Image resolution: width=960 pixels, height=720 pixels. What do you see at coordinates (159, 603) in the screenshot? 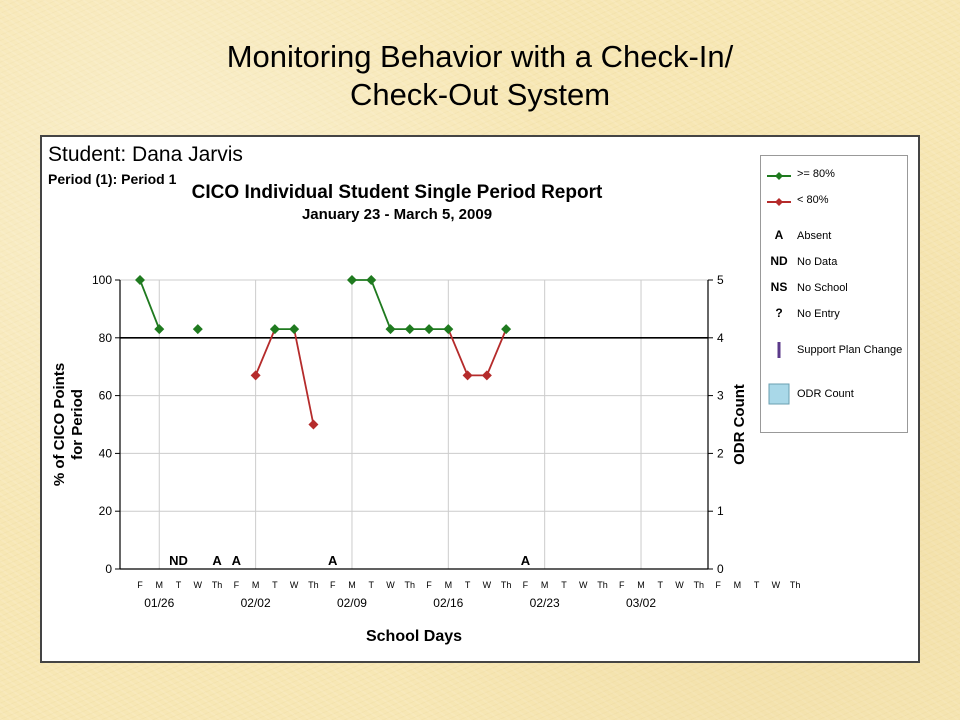
I see `x-week-label: 01/26` at bounding box center [159, 603].